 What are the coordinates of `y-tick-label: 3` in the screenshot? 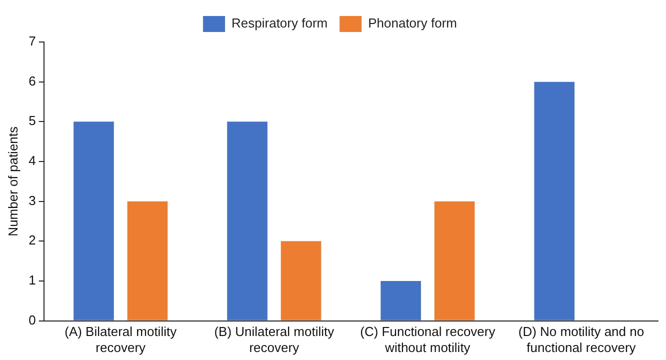 It's located at (32, 200).